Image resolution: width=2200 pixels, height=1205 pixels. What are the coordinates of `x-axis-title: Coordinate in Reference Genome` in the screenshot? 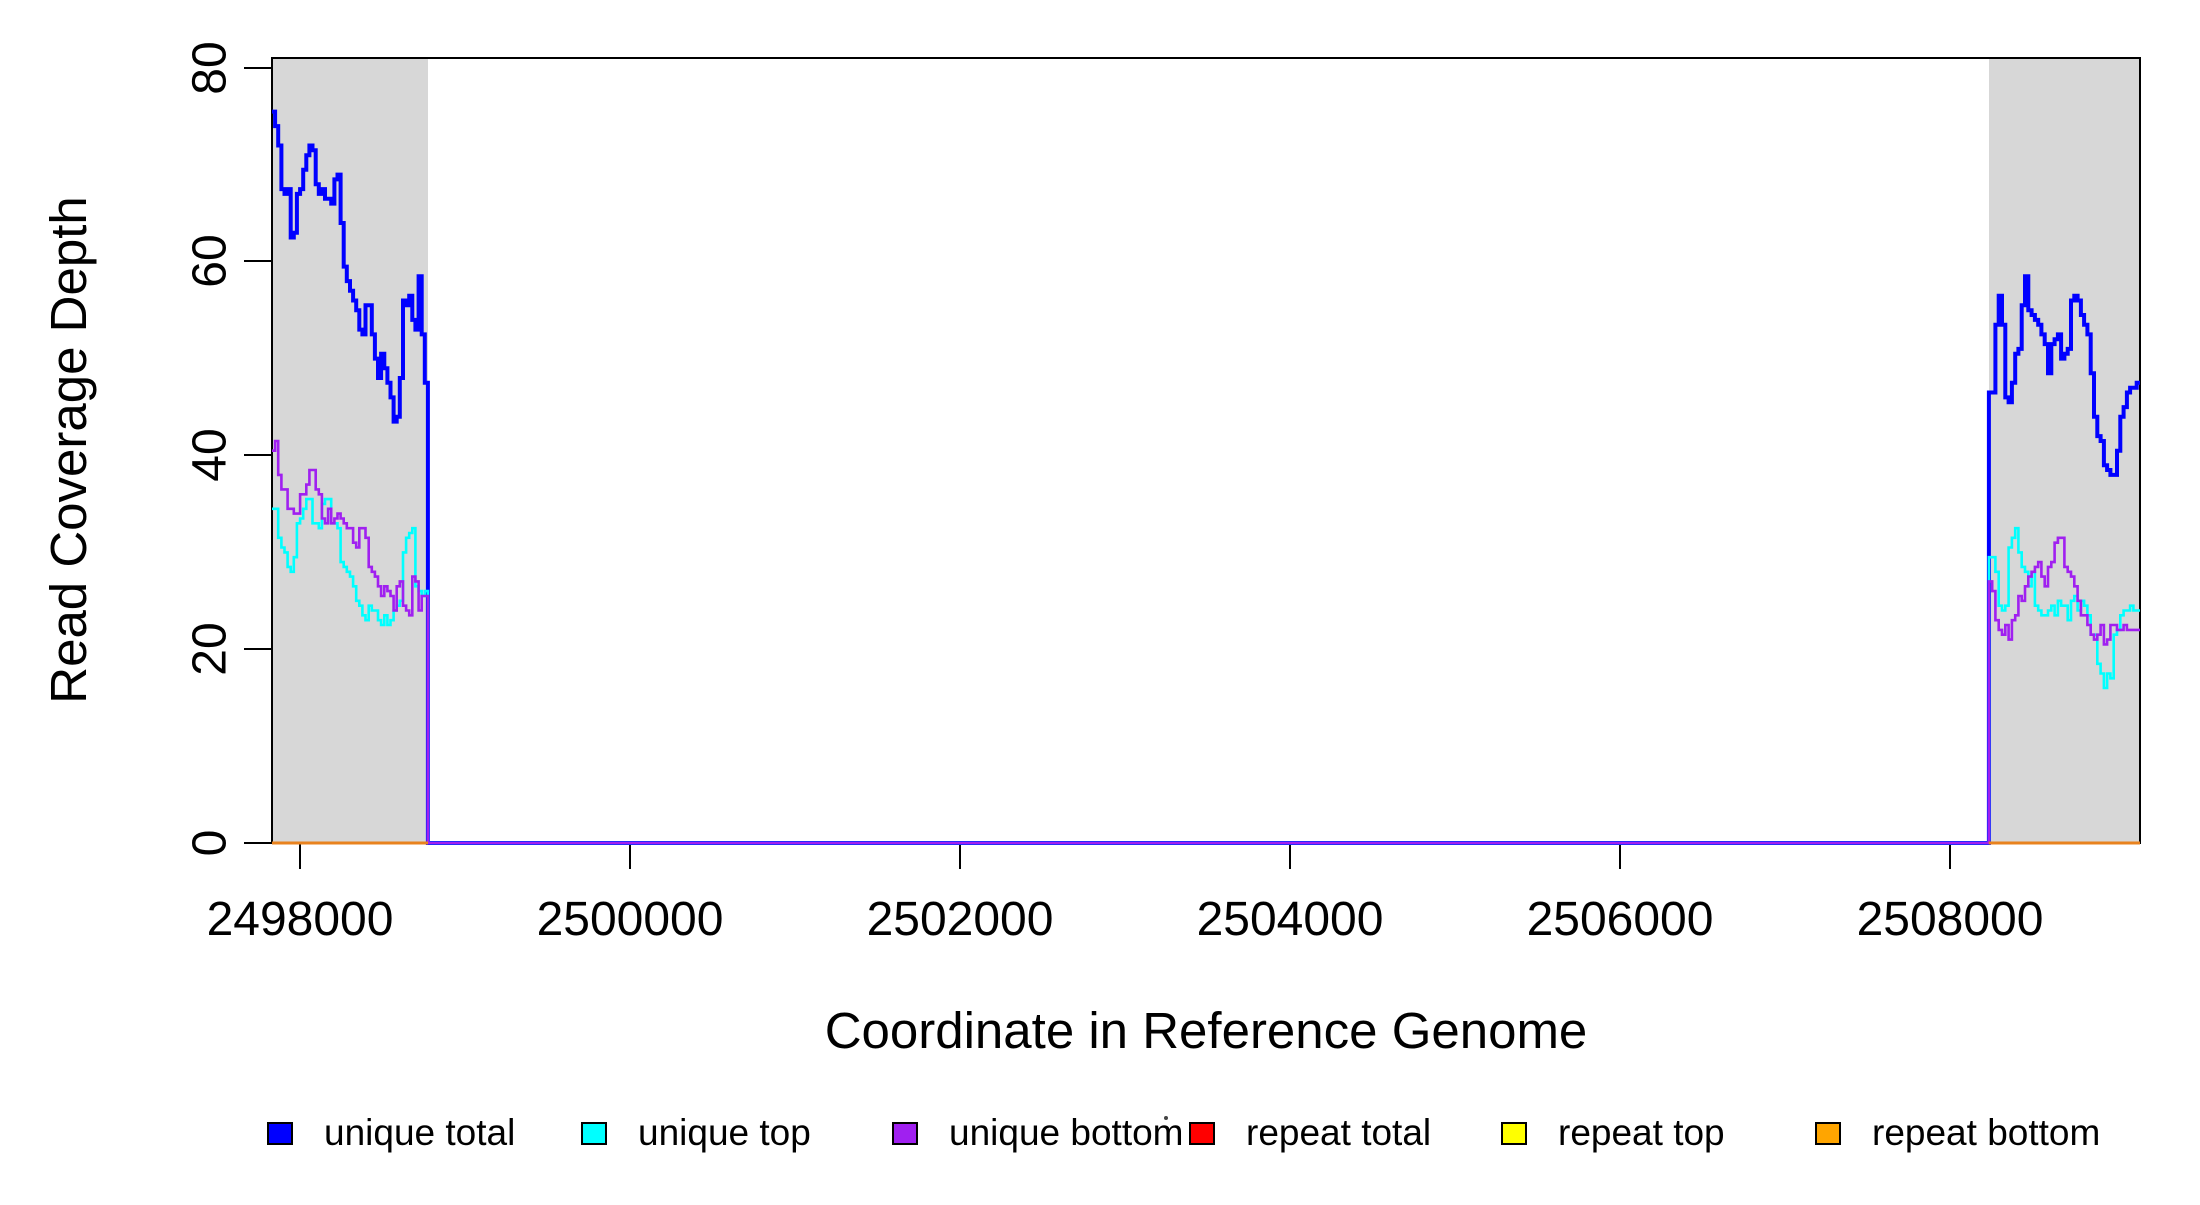 It's located at (1206, 1030).